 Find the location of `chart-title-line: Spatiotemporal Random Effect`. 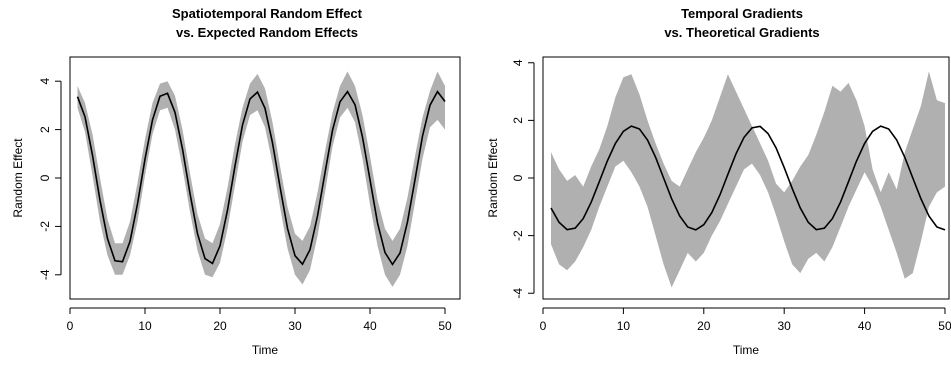

chart-title-line: Spatiotemporal Random Effect is located at coordinates (267, 13).